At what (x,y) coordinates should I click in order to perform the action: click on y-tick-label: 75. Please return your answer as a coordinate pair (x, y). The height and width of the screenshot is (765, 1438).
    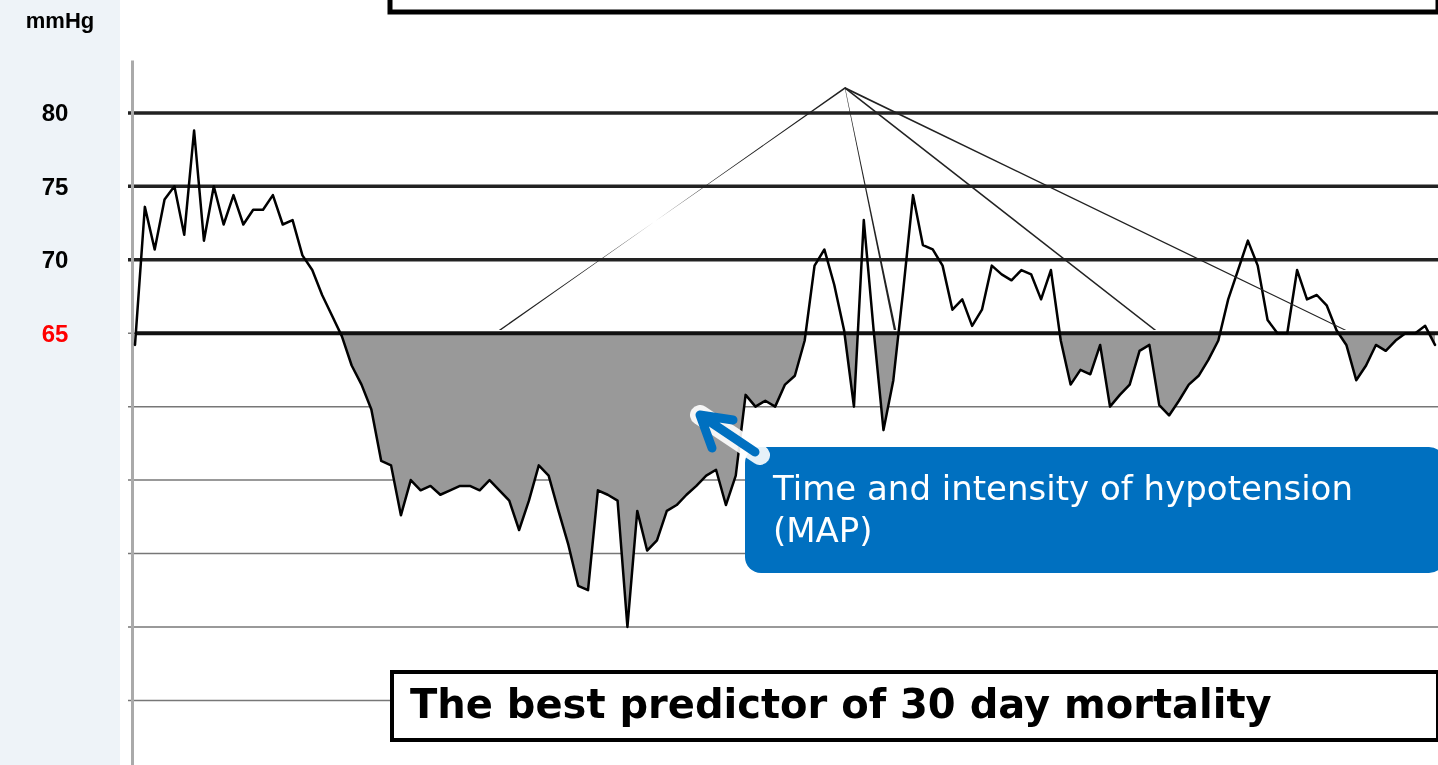
    Looking at the image, I should click on (55, 186).